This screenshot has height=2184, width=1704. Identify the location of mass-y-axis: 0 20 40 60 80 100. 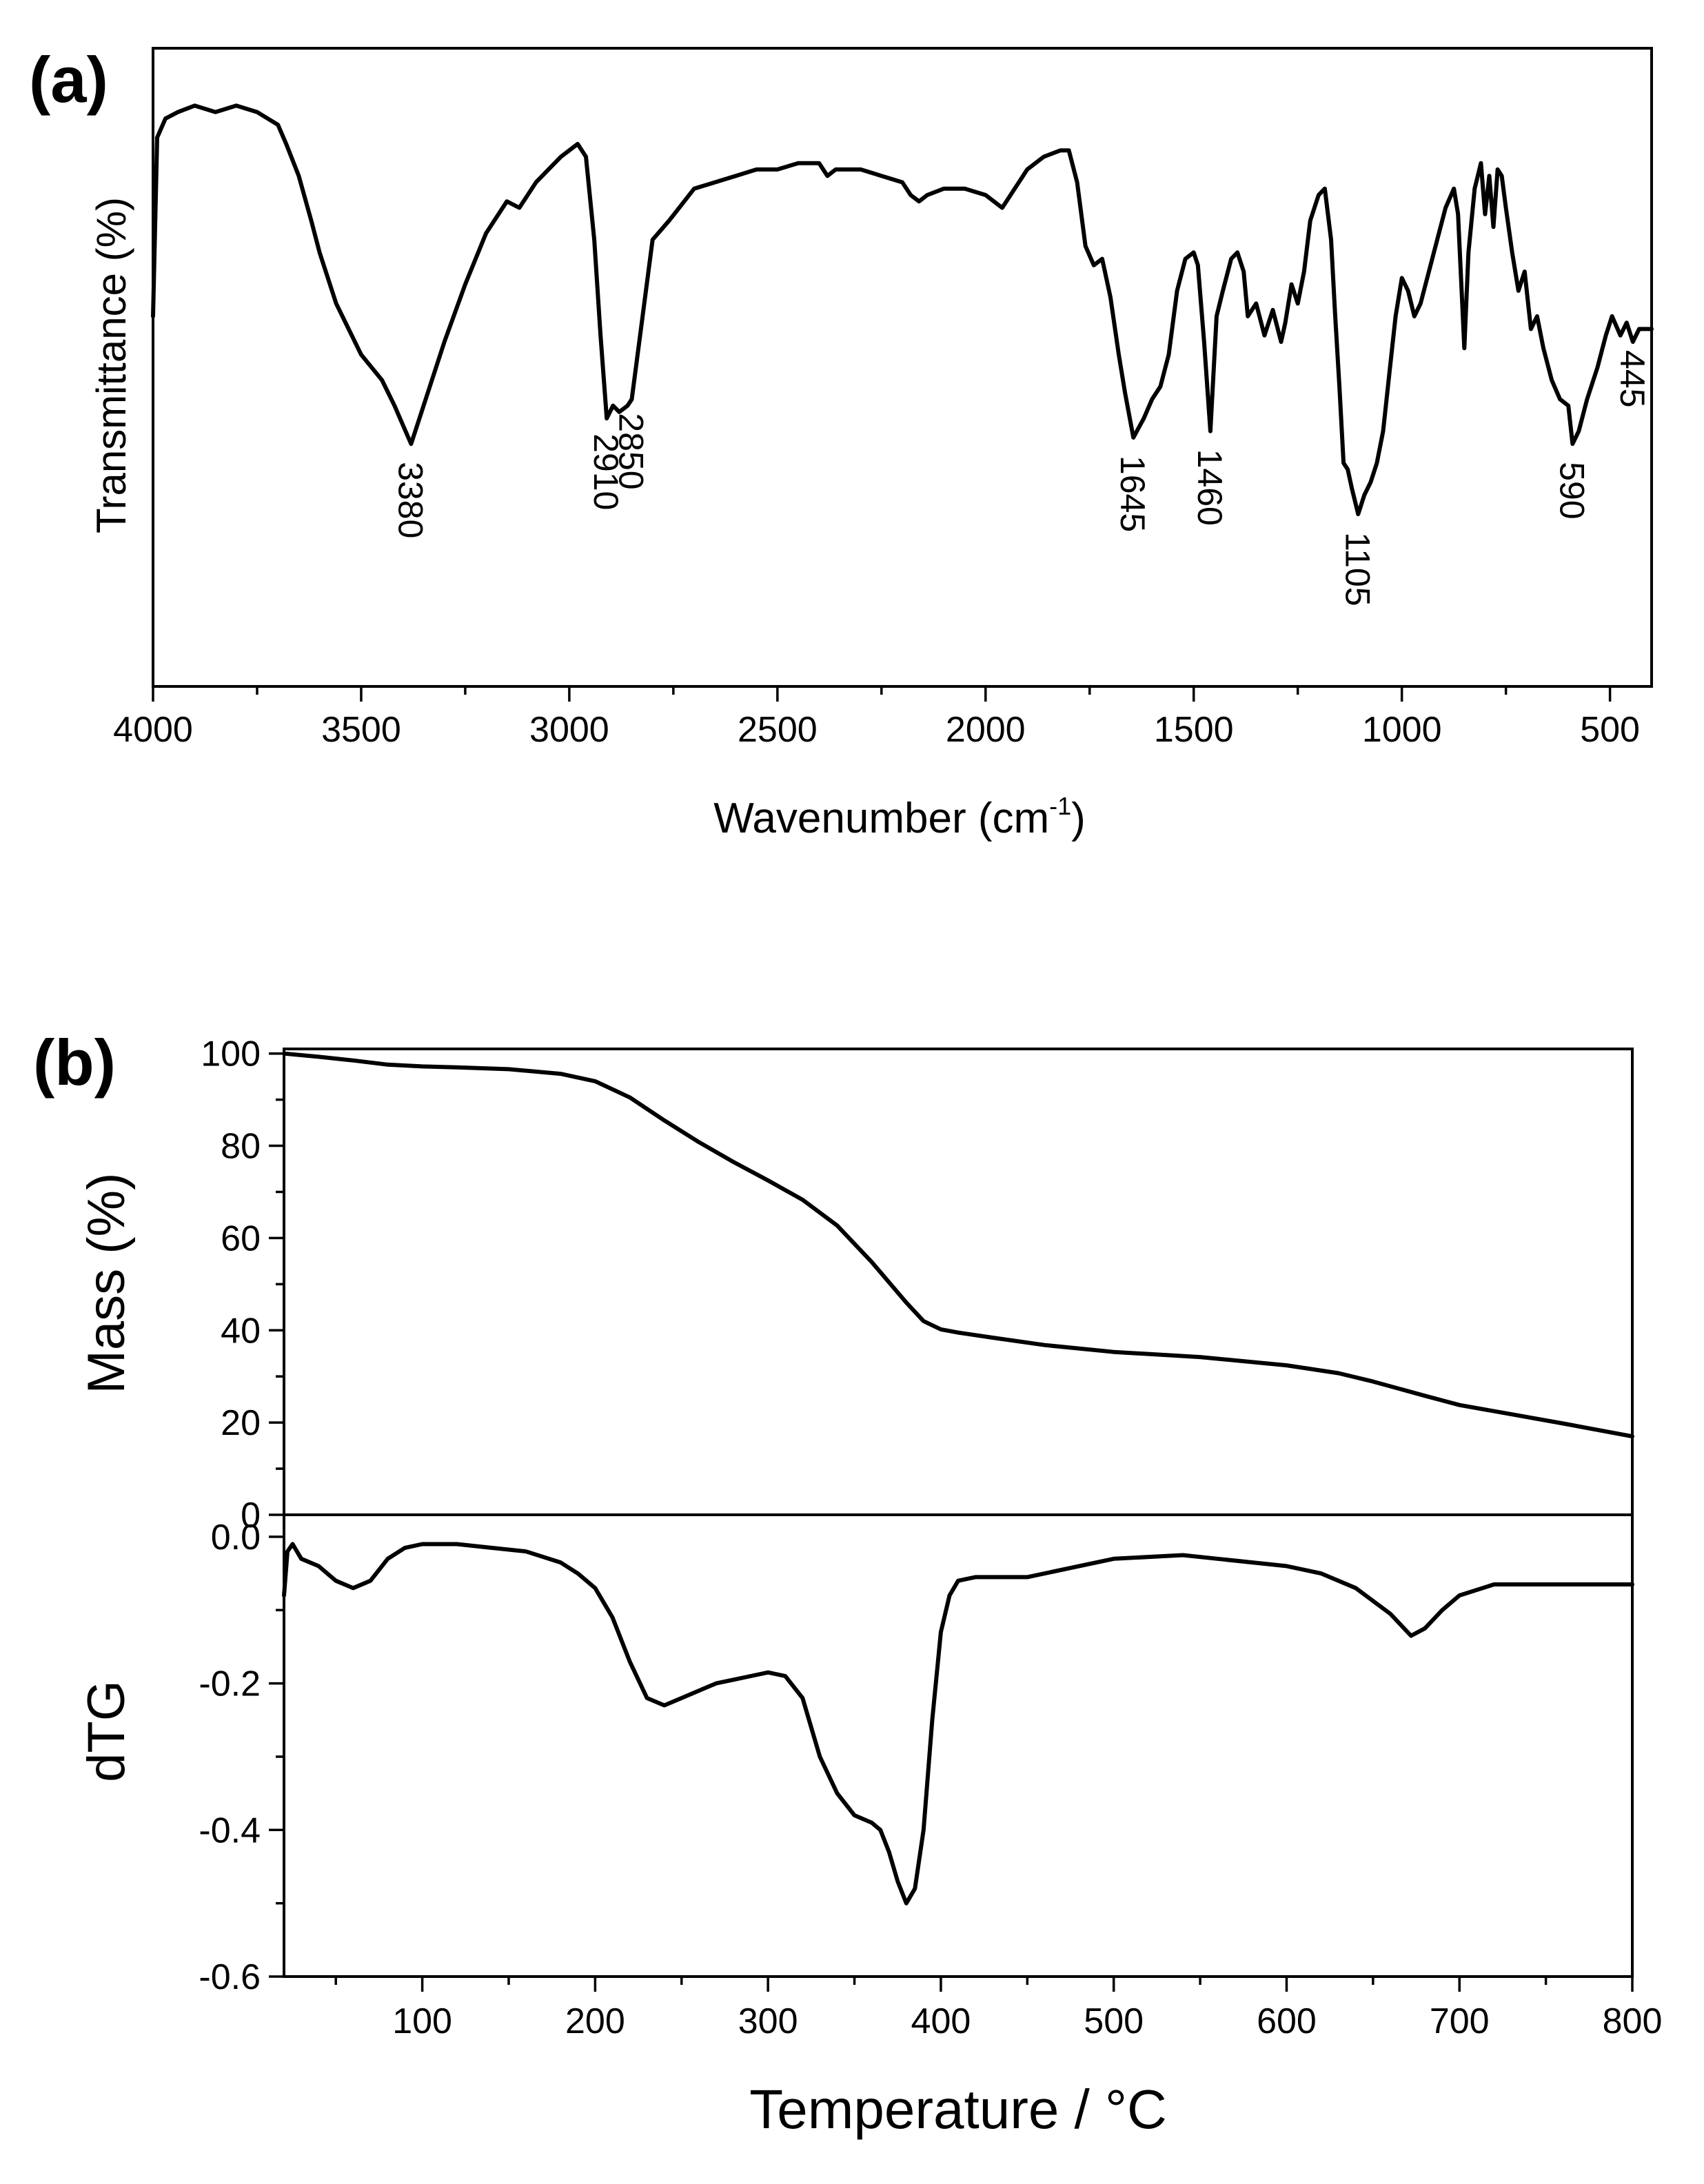
(243, 1284).